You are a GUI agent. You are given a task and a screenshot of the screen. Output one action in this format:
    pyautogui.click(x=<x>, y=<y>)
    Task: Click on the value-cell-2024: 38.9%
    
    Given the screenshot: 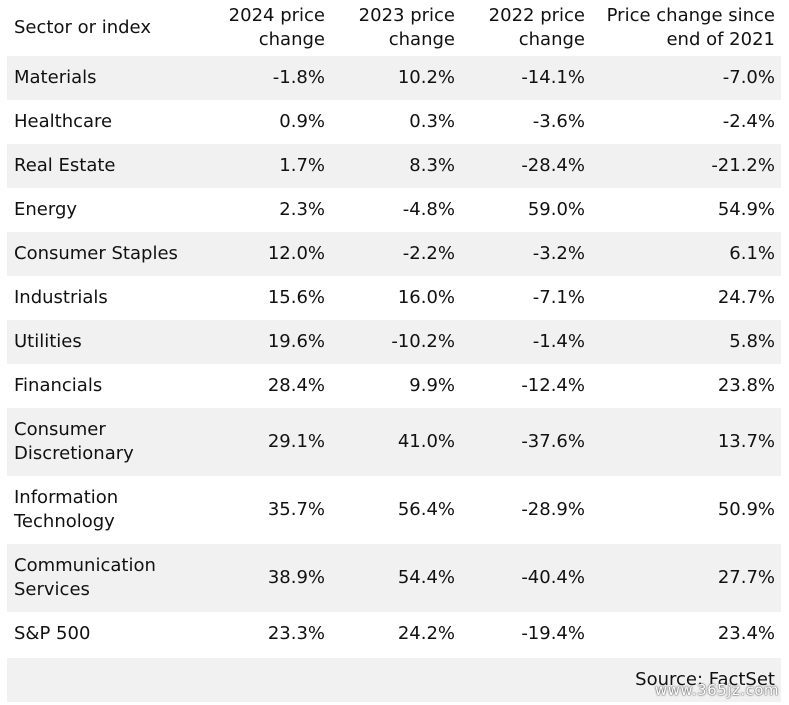 What is the action you would take?
    pyautogui.click(x=269, y=578)
    